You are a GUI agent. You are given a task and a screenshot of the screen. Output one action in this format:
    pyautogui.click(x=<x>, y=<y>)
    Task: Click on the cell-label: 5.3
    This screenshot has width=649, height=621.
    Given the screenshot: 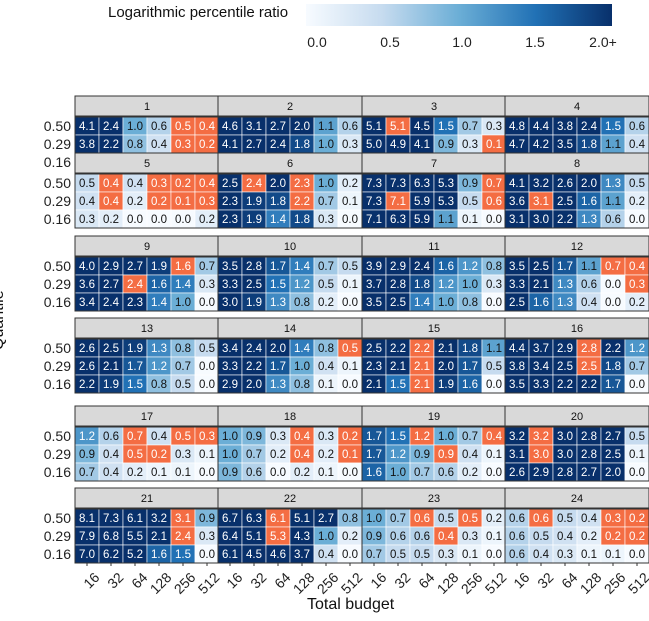 What is the action you would take?
    pyautogui.click(x=278, y=537)
    